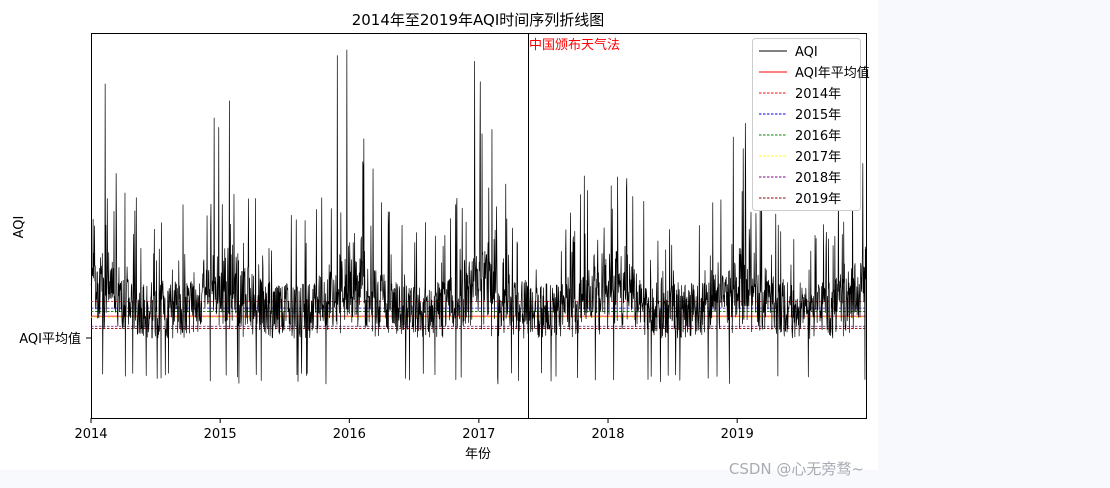 This screenshot has width=1110, height=488. Describe the element at coordinates (796, 469) in the screenshot. I see `csdn-watermark: CSDN @心无旁骛~` at that location.